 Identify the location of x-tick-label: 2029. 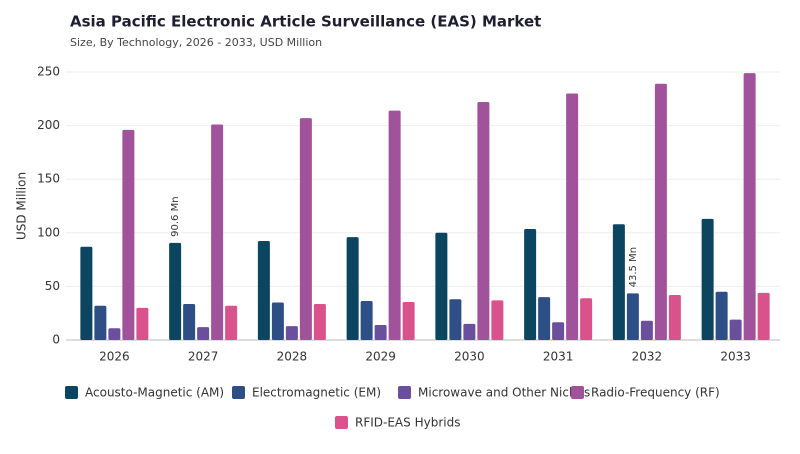
(380, 357).